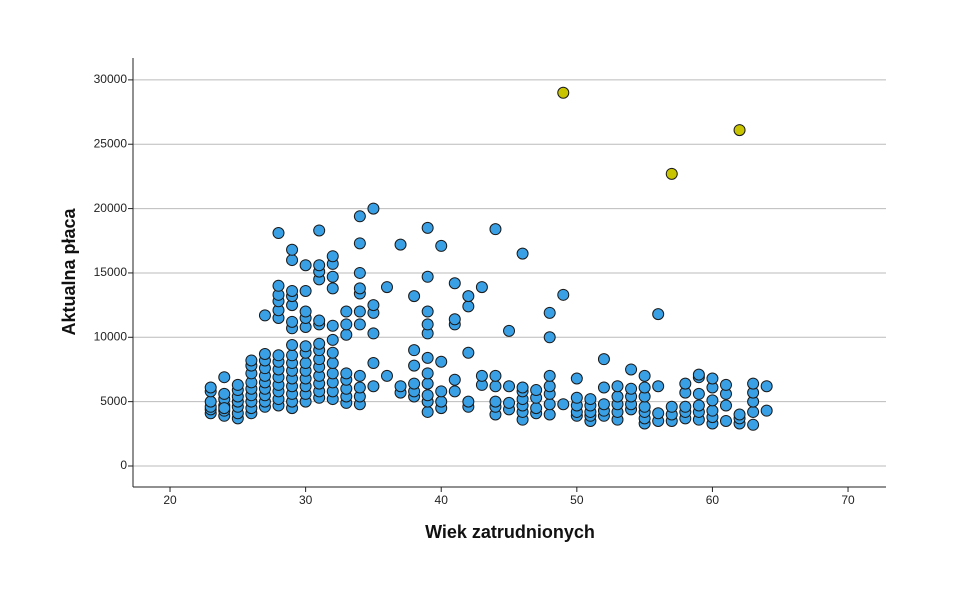 The image size is (960, 605). I want to click on y-tick-label: 25000, so click(111, 143).